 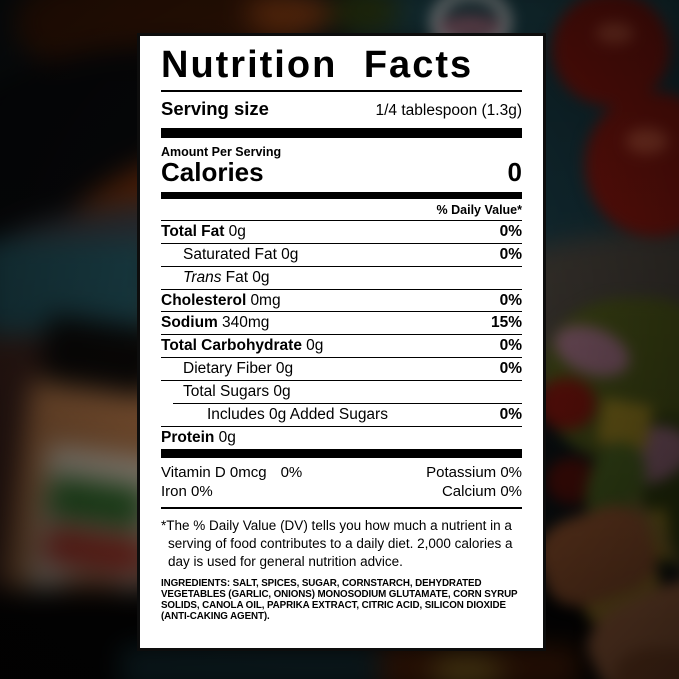 I want to click on nutrient-name: Trans Fat 0g, so click(x=226, y=277).